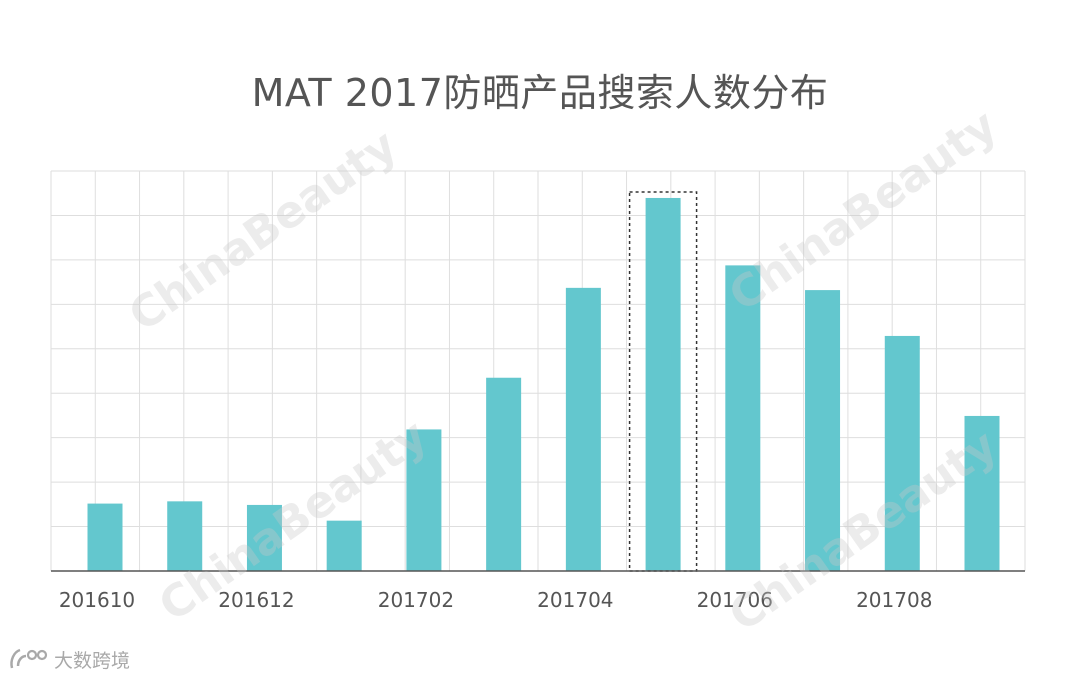 Image resolution: width=1080 pixels, height=680 pixels. I want to click on x-tick-label: 201702, so click(416, 600).